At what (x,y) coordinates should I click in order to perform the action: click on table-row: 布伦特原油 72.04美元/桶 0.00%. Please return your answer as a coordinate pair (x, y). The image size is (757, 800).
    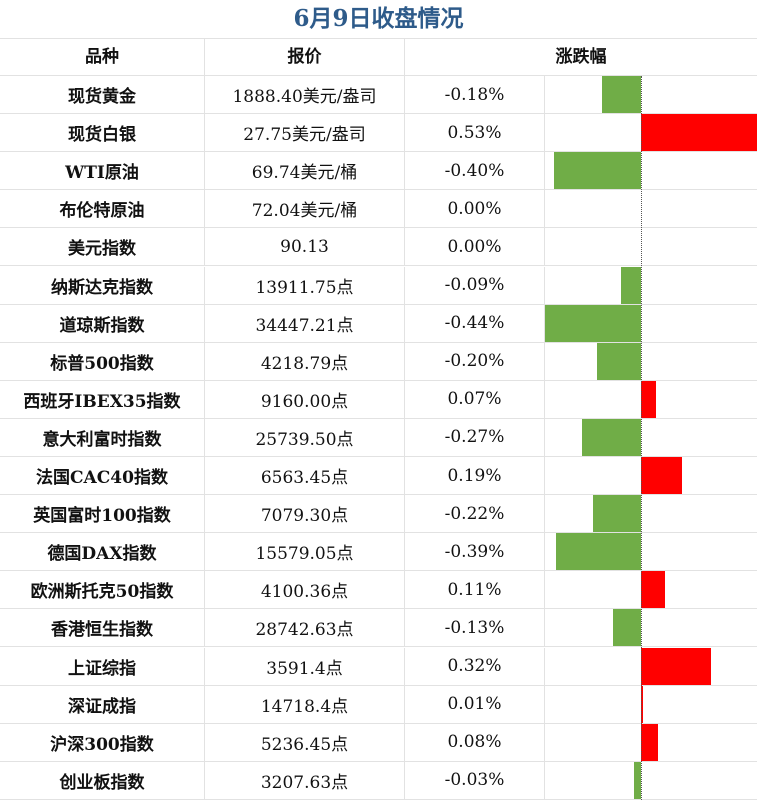
    Looking at the image, I should click on (378, 209).